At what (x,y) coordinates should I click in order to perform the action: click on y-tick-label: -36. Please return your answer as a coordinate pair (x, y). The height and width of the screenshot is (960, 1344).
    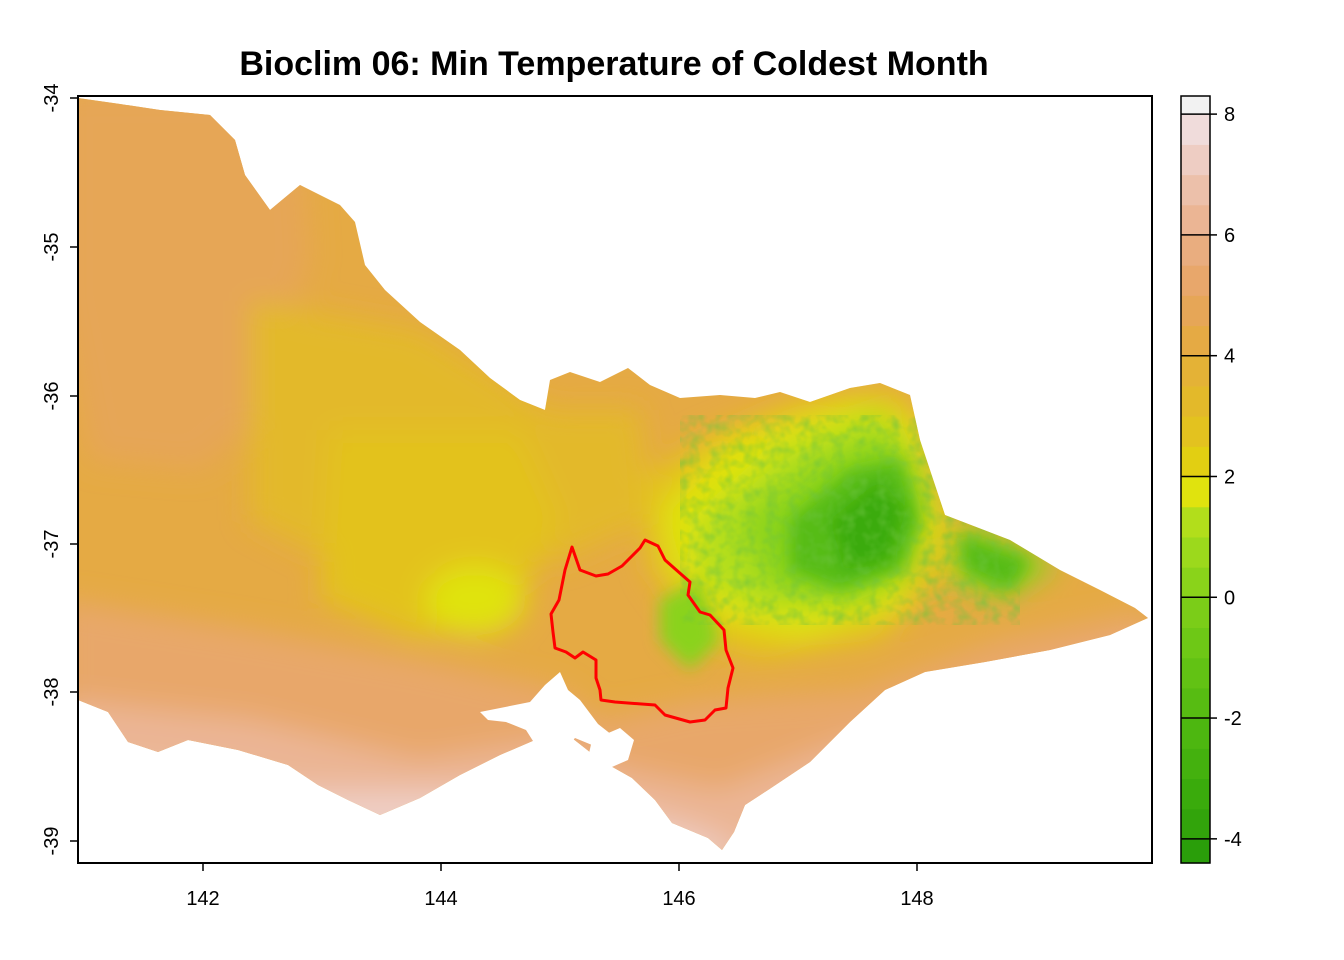
    Looking at the image, I should click on (52, 396).